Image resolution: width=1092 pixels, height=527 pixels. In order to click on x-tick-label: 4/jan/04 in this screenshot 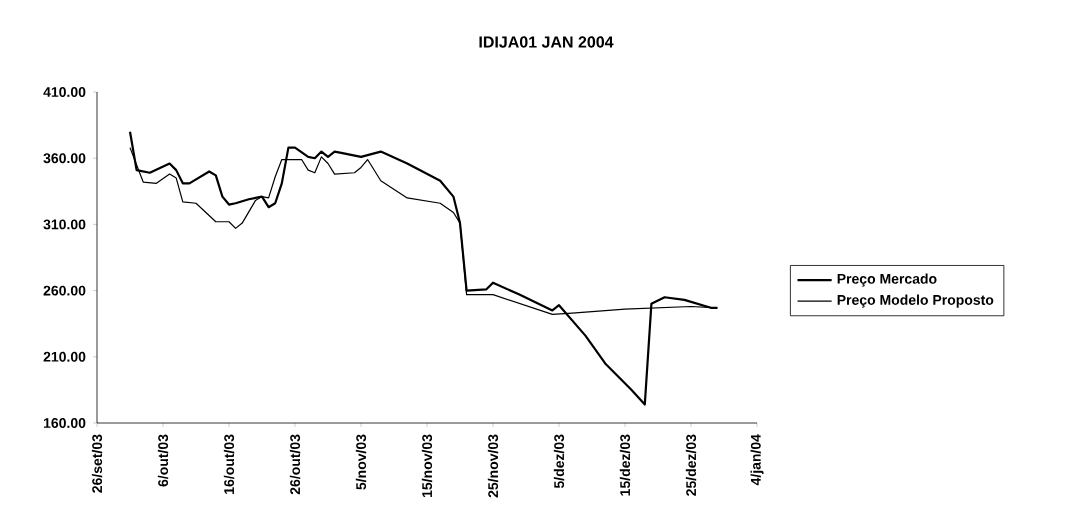, I will do `click(757, 460)`.